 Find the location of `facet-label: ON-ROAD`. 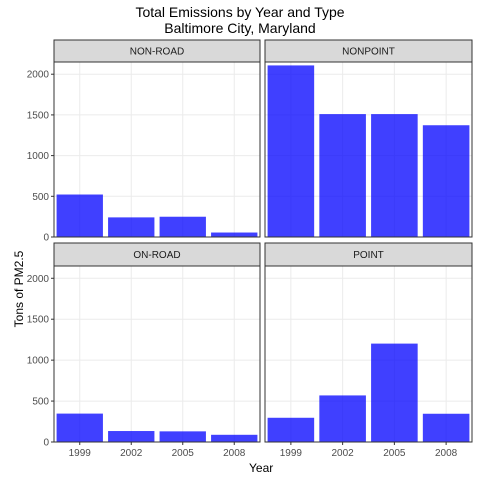

facet-label: ON-ROAD is located at coordinates (156, 255).